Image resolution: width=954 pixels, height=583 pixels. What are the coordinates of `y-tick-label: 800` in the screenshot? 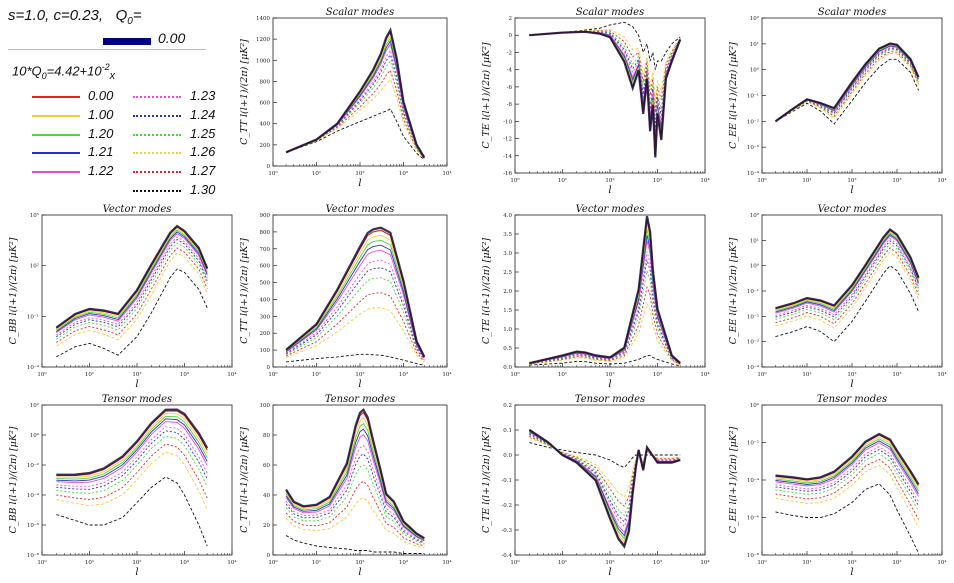 It's located at (265, 82).